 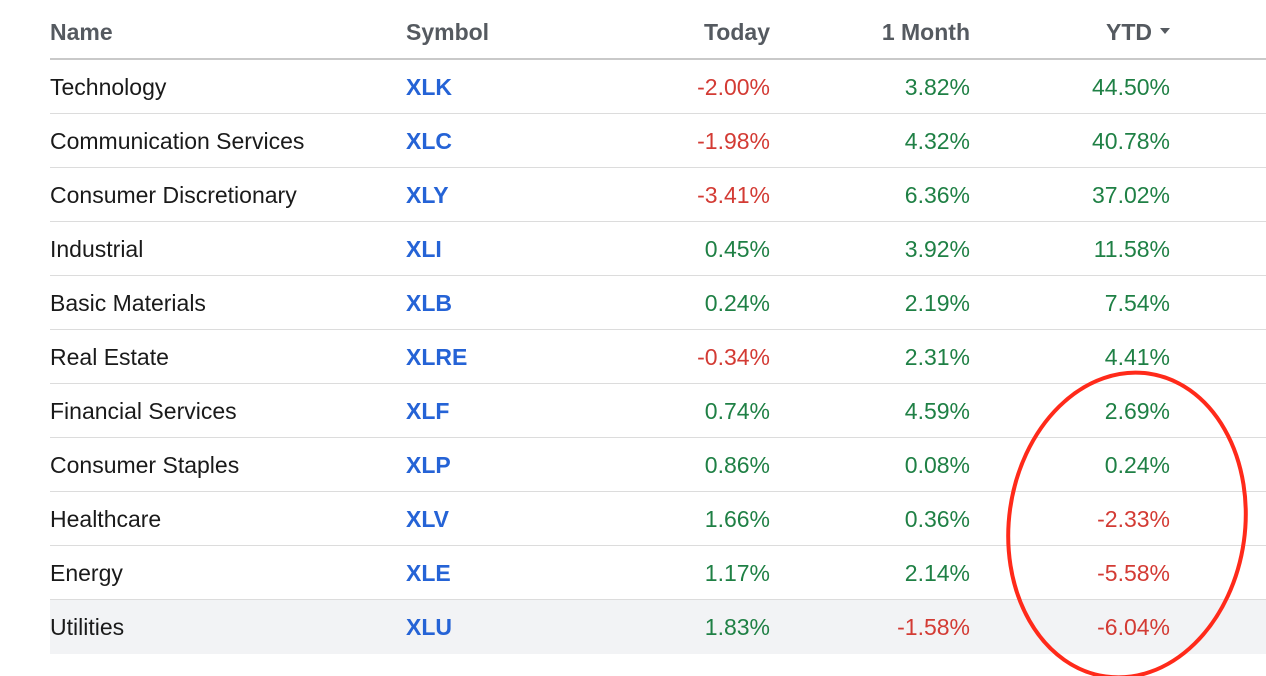 I want to click on today-change: 1.66%, so click(x=737, y=519).